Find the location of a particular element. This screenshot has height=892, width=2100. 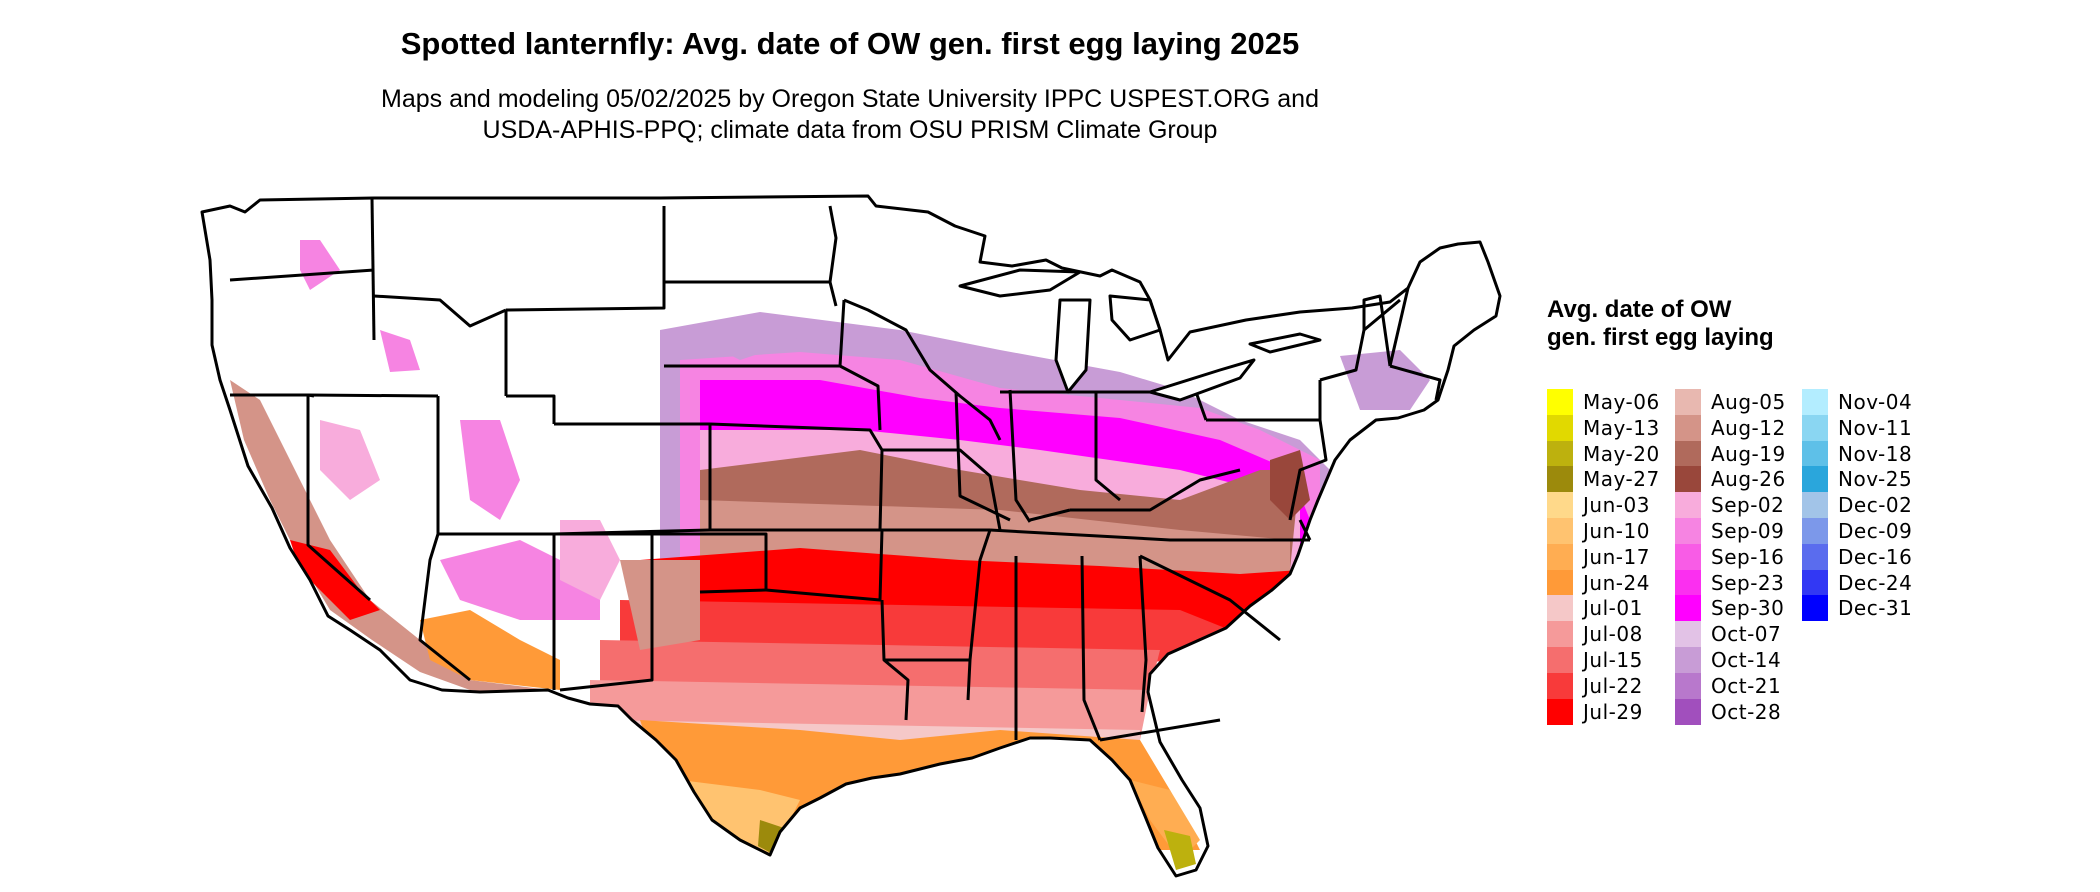

legend-label: Aug-05 is located at coordinates (1748, 402).